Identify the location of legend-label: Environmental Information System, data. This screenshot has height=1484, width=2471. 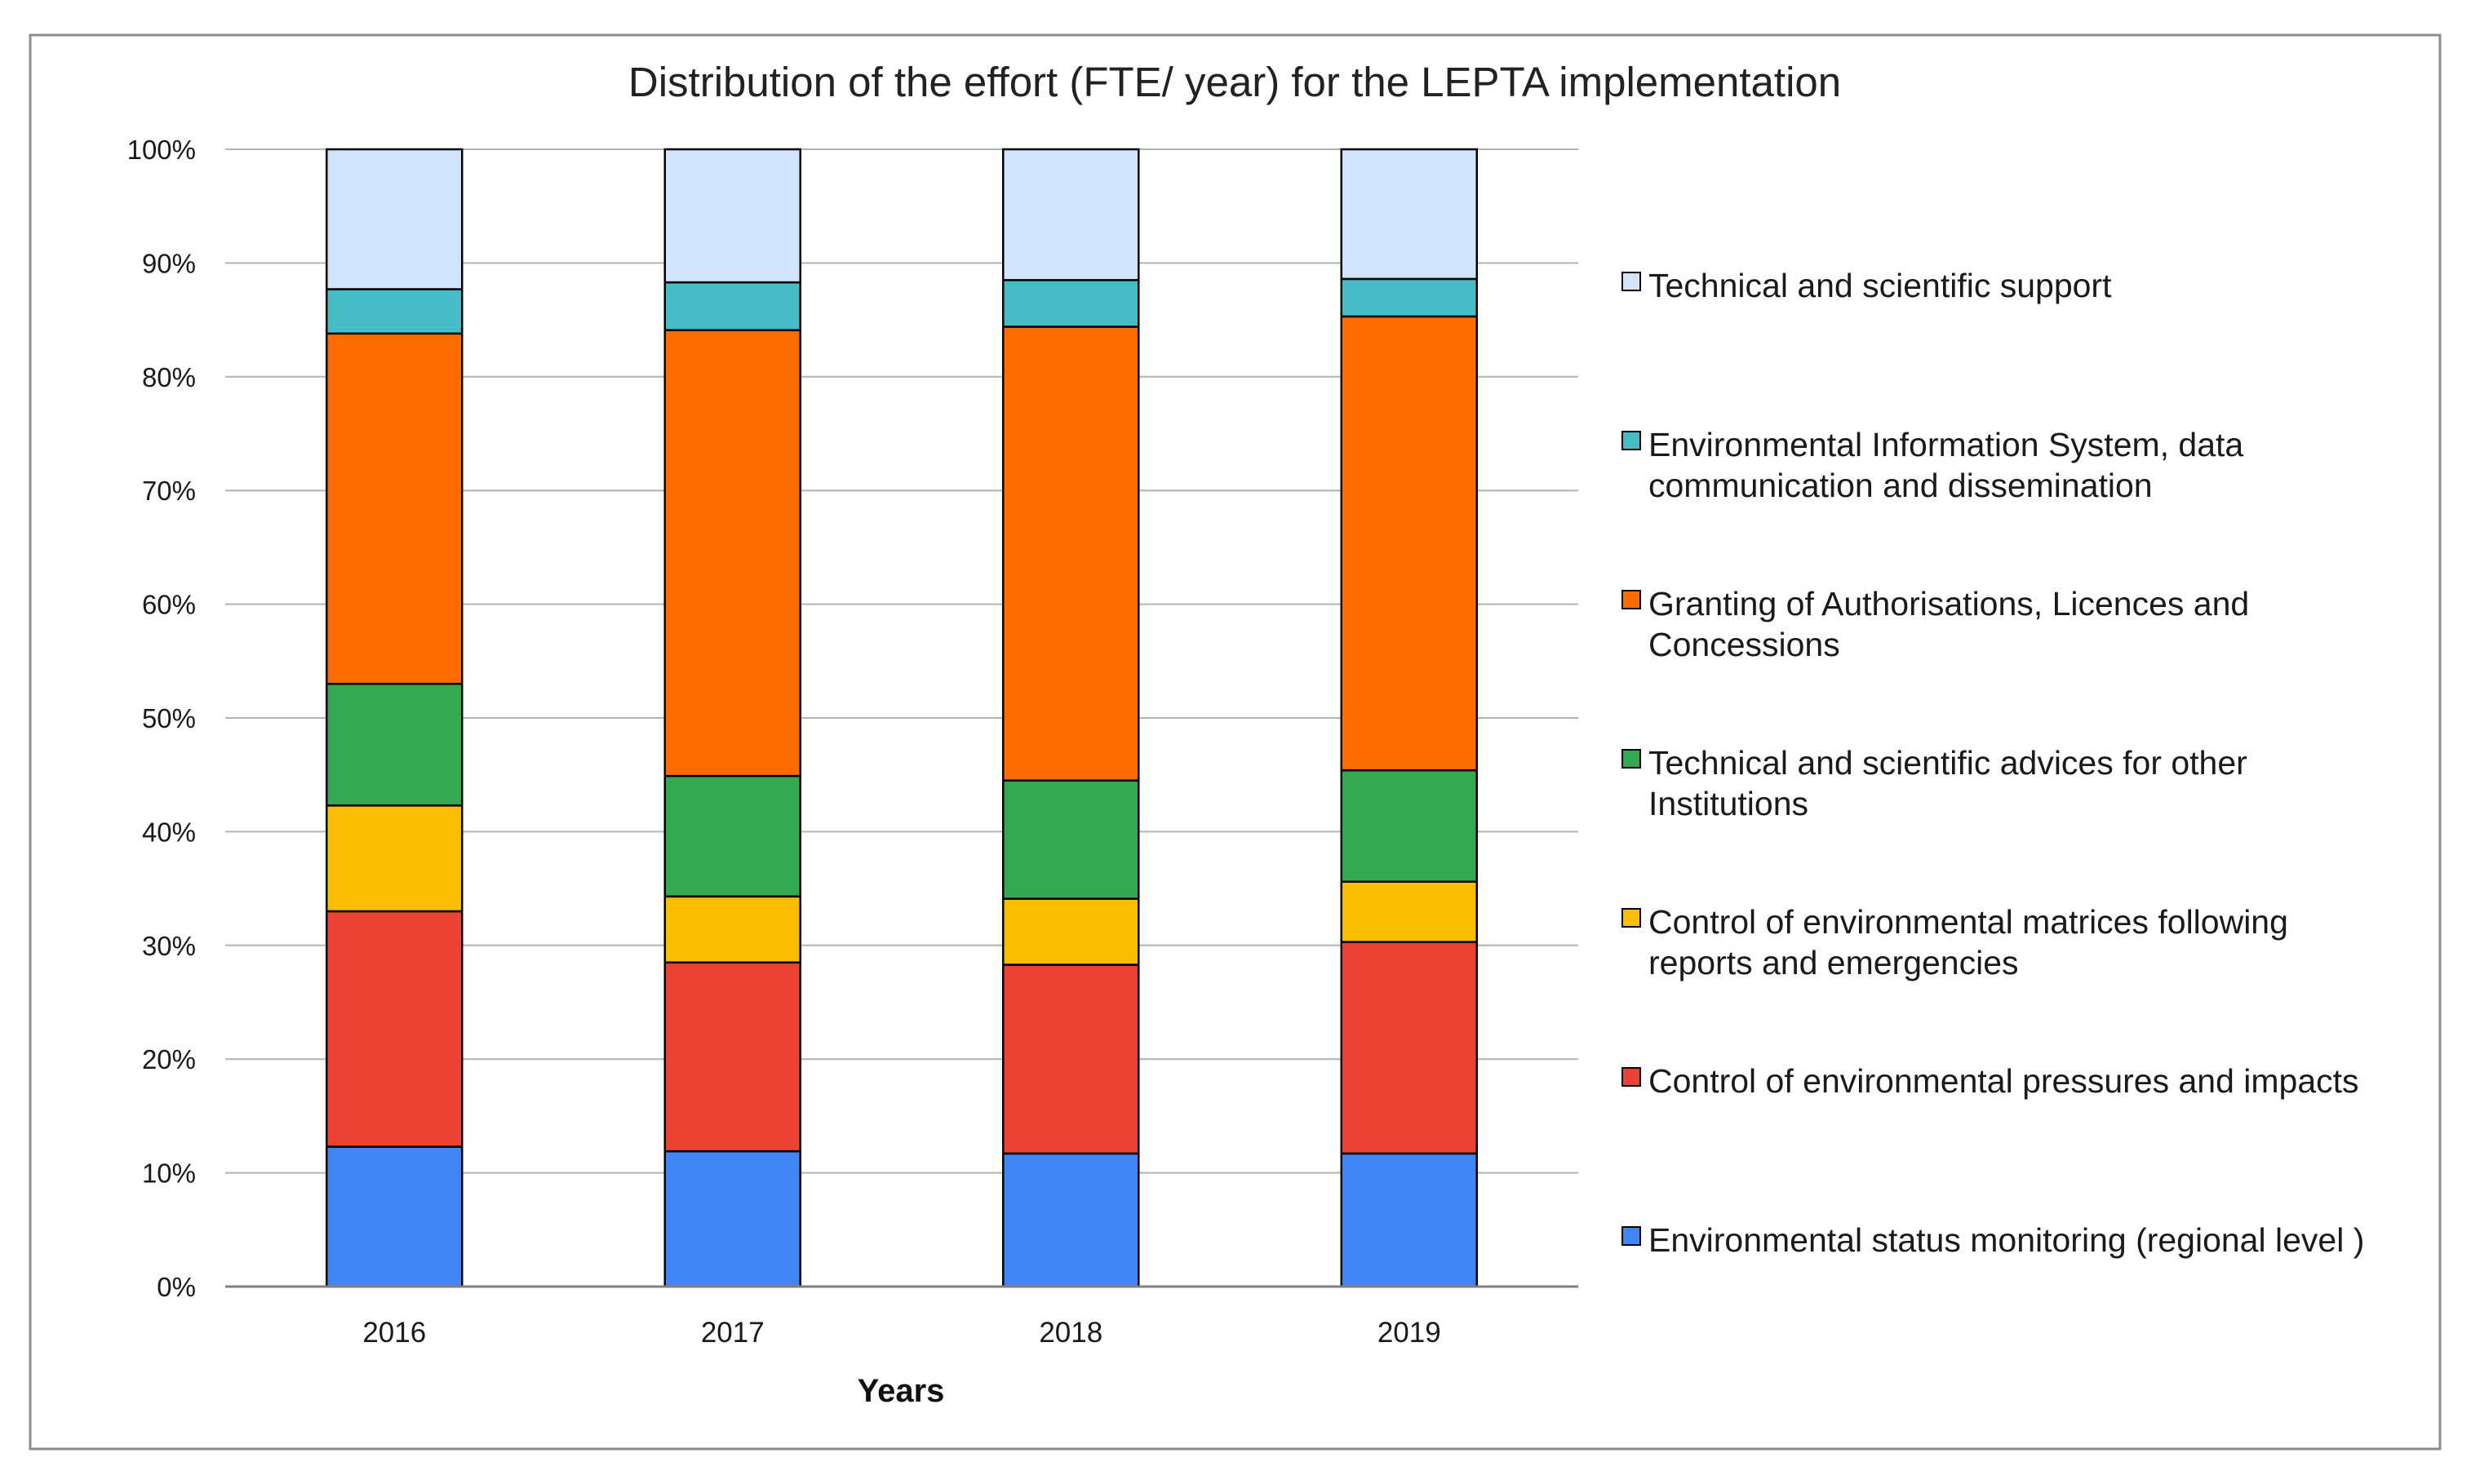
(1945, 444).